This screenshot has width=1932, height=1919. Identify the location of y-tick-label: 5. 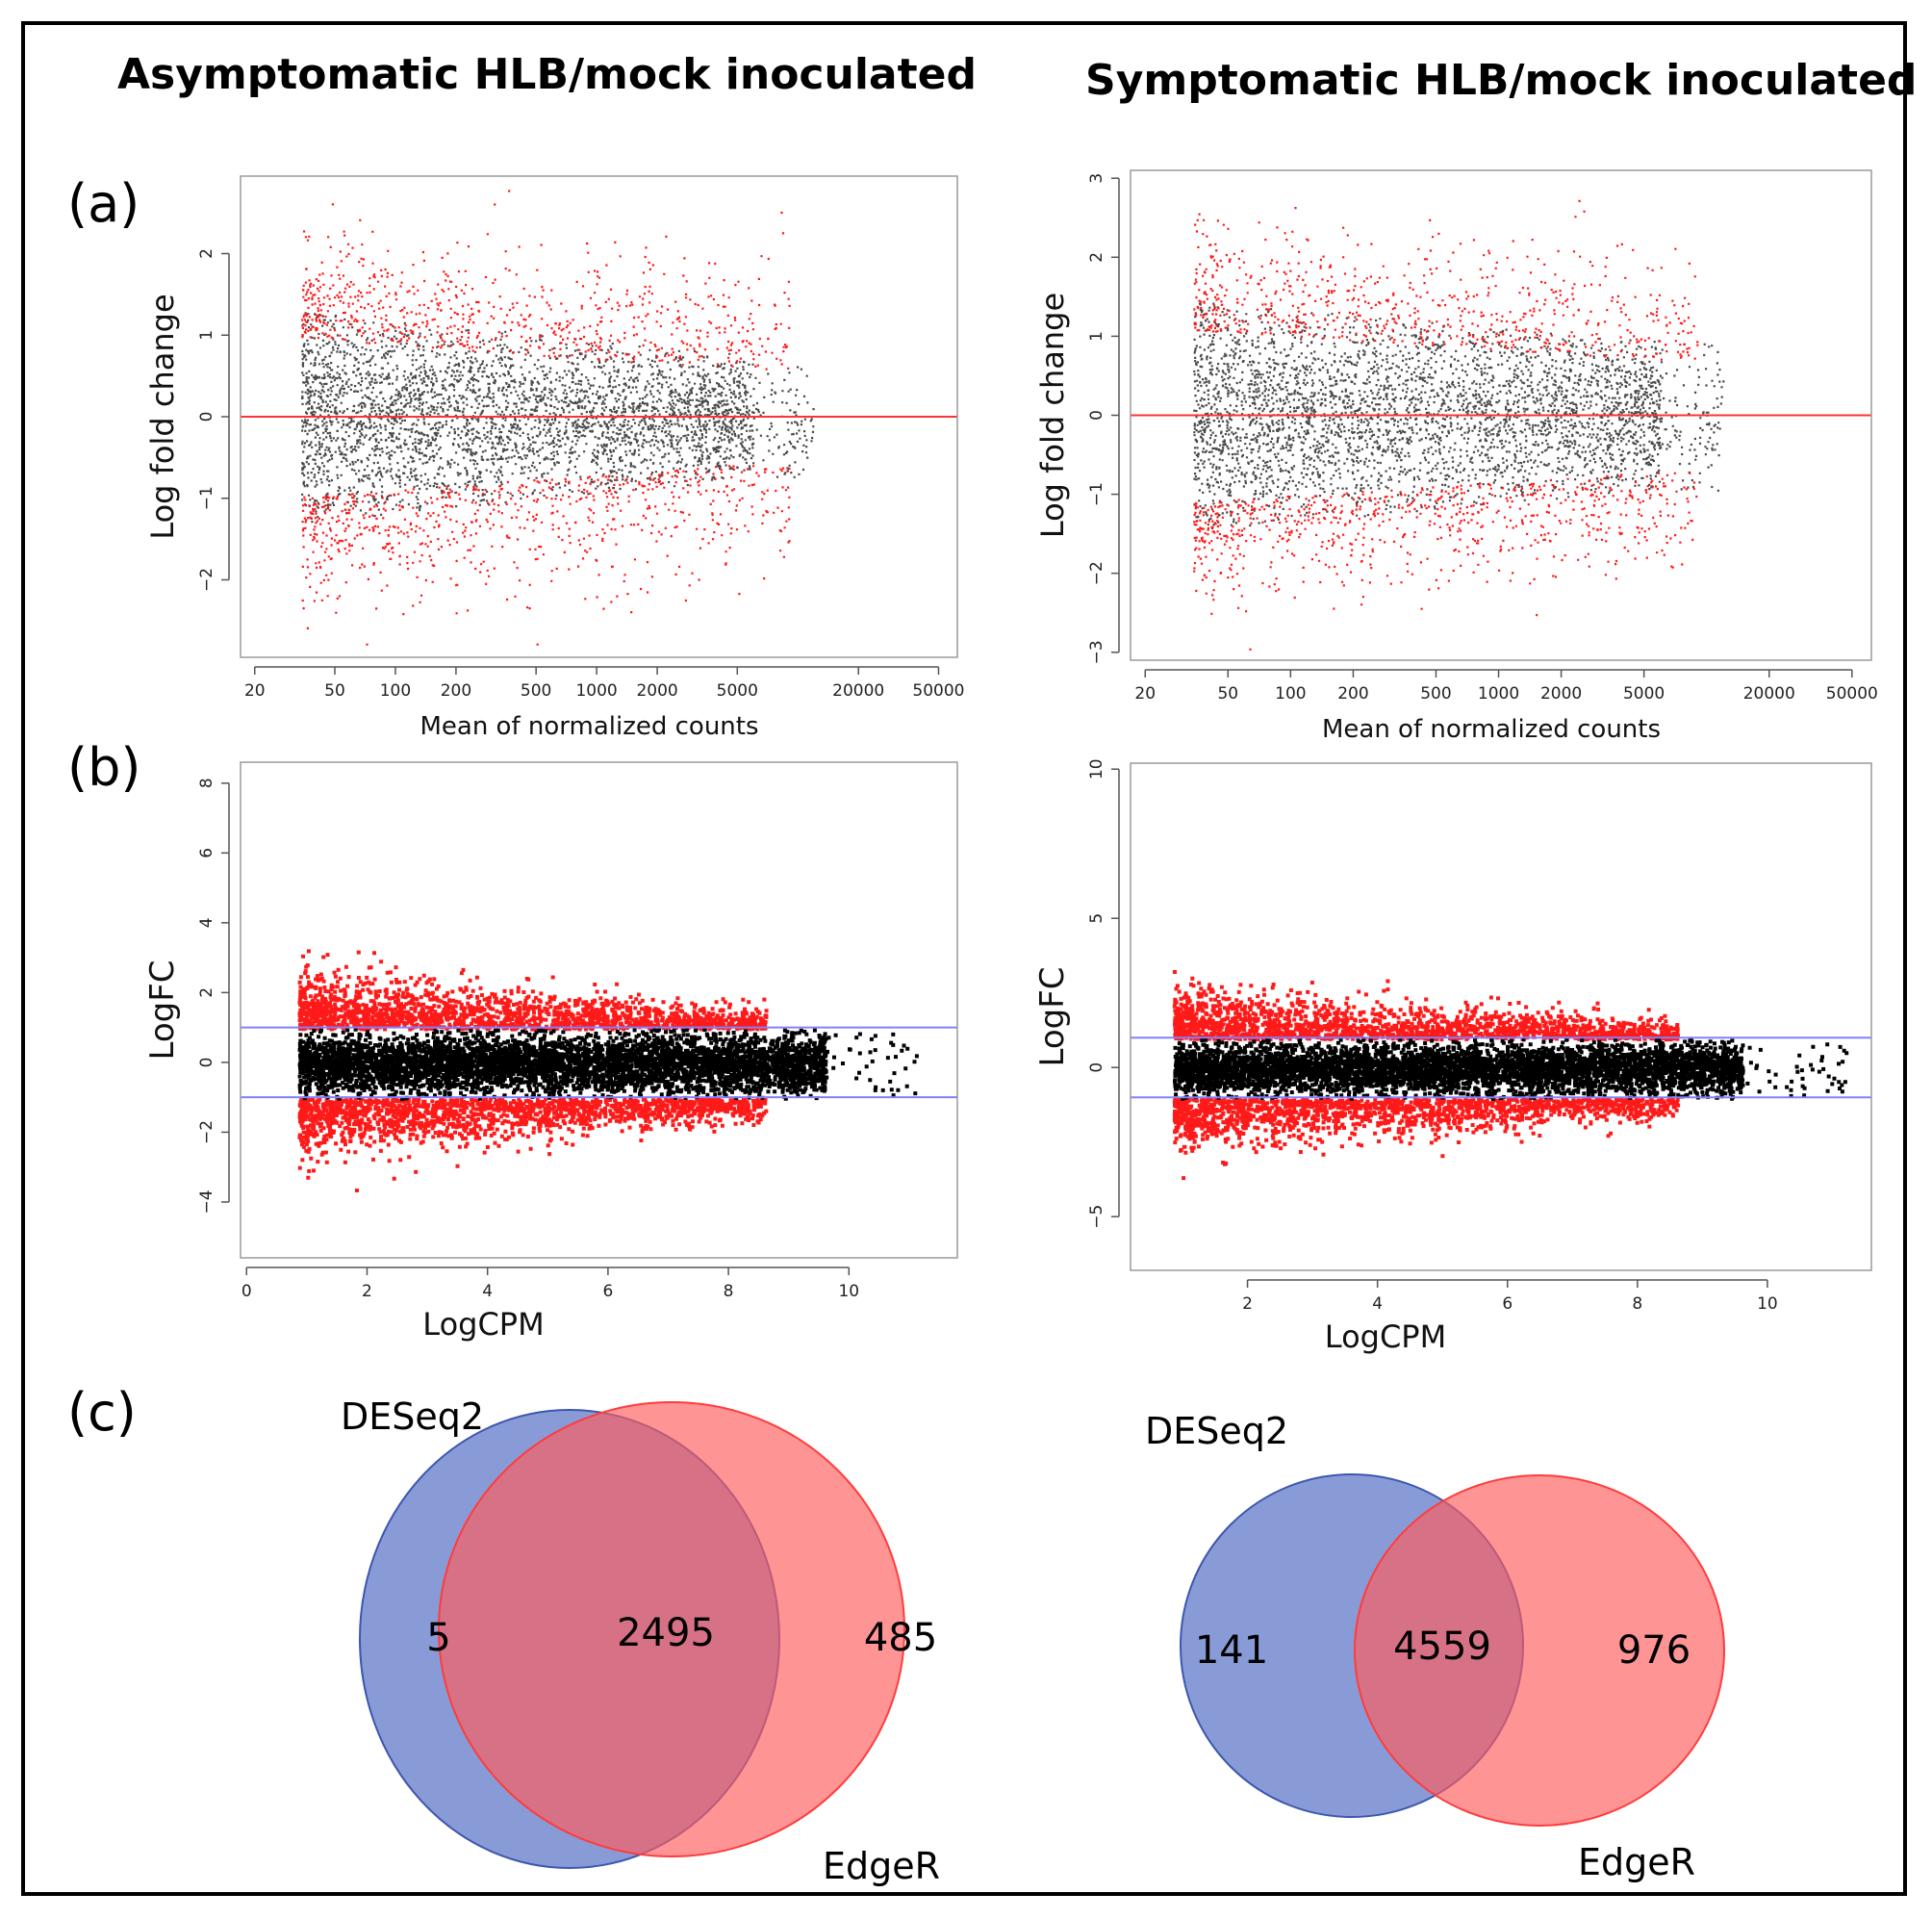
(1096, 918).